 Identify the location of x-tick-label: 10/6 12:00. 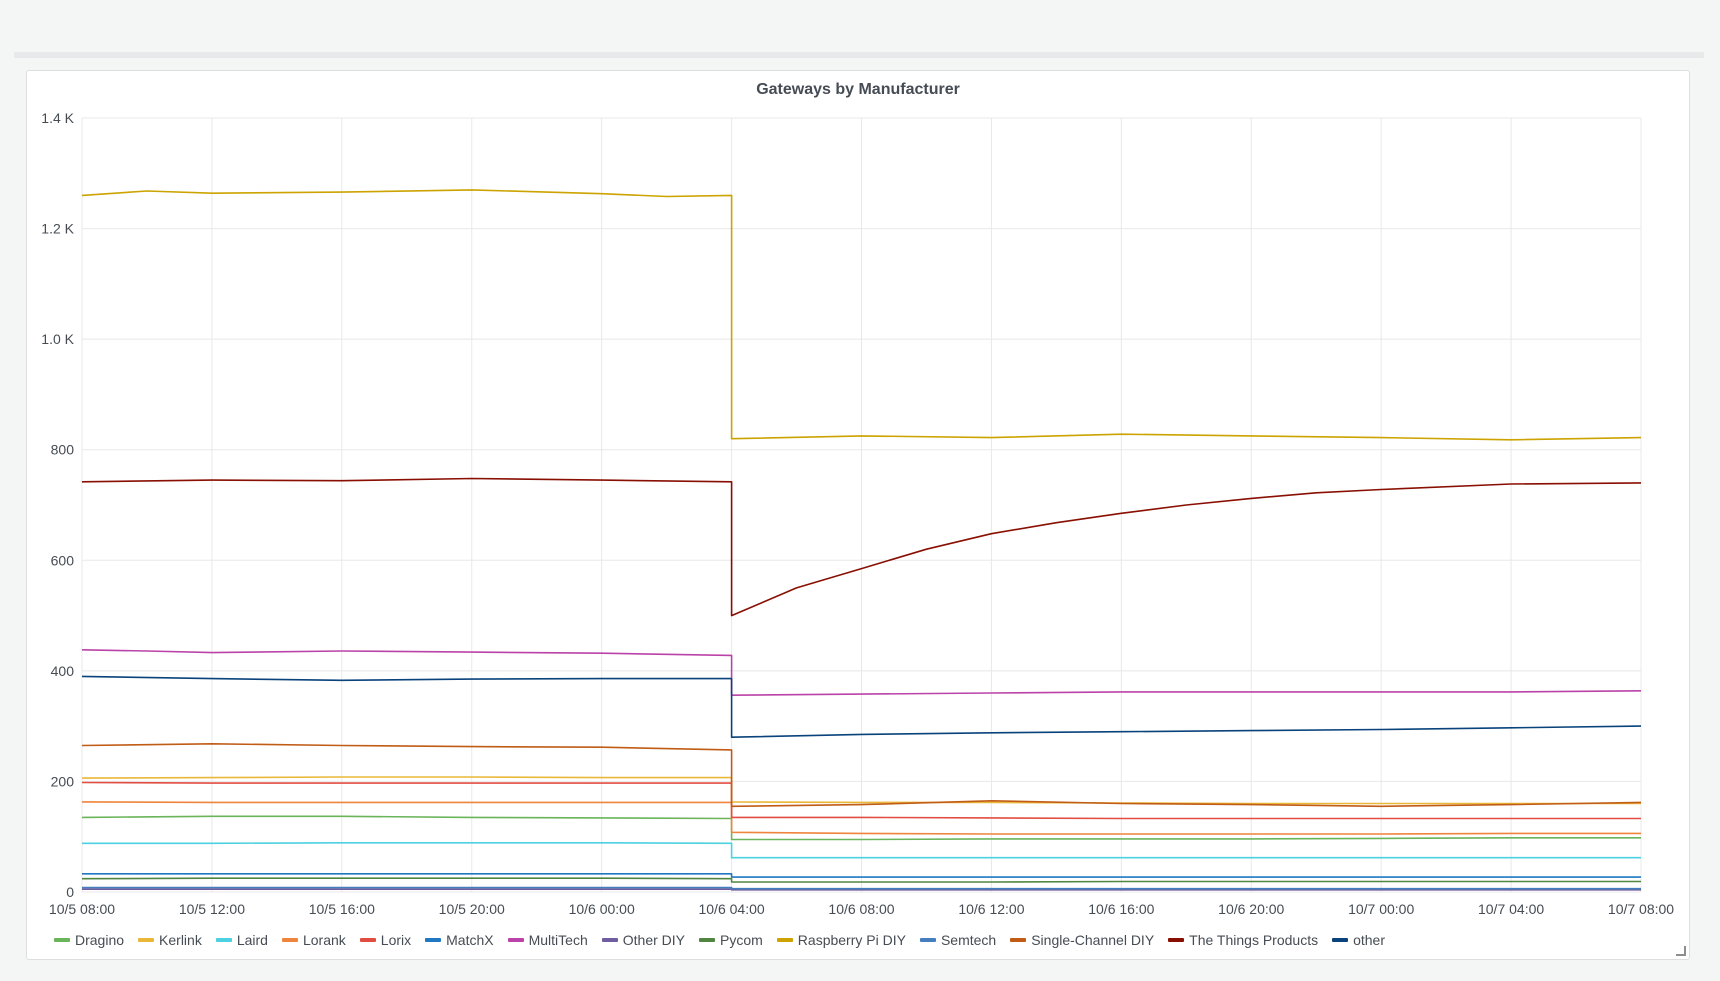
(991, 909).